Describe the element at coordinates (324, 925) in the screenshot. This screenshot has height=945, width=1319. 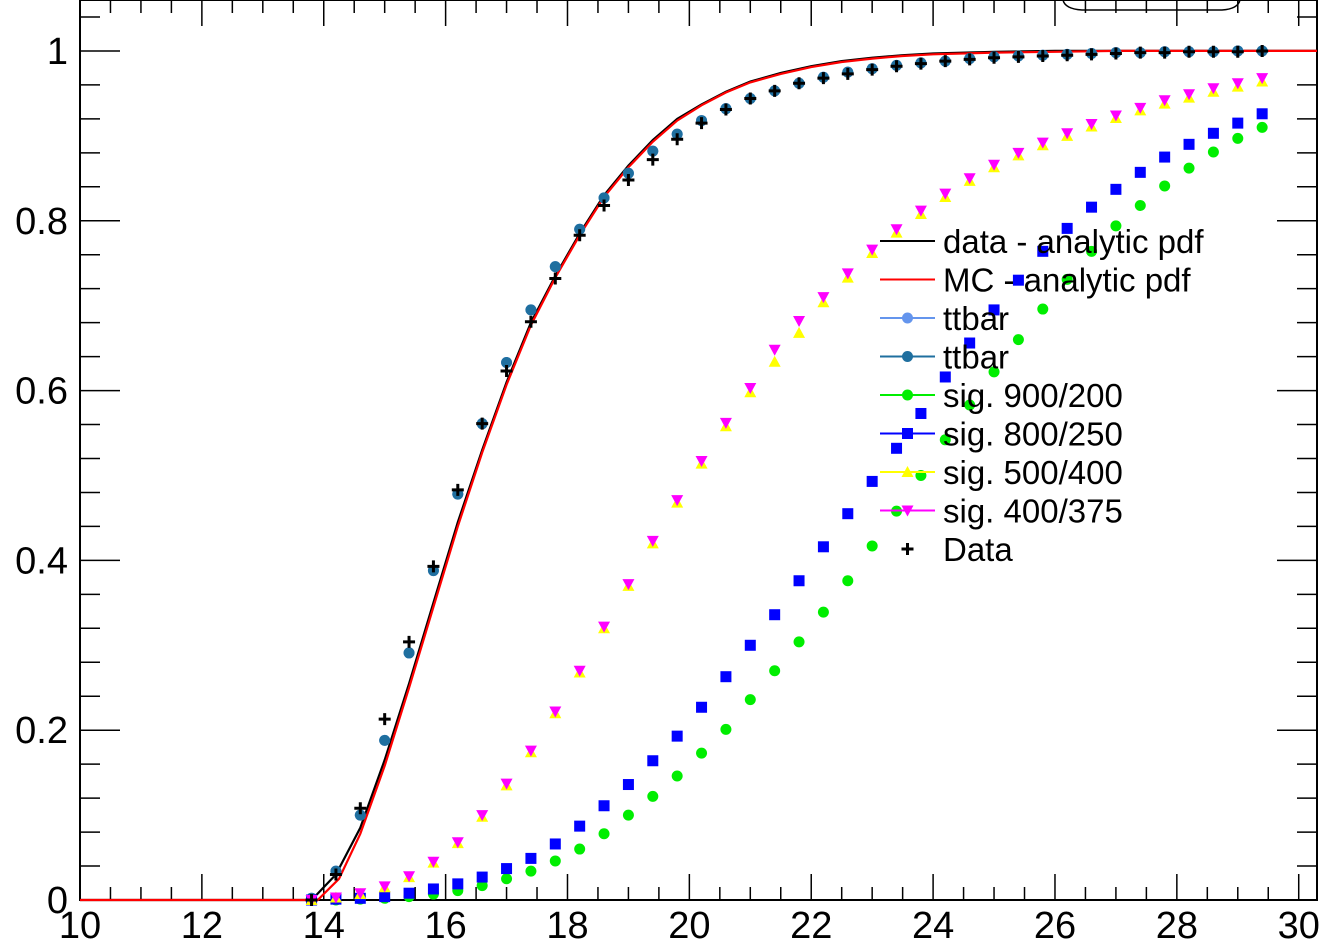
I see `x-tick-label: 14` at that location.